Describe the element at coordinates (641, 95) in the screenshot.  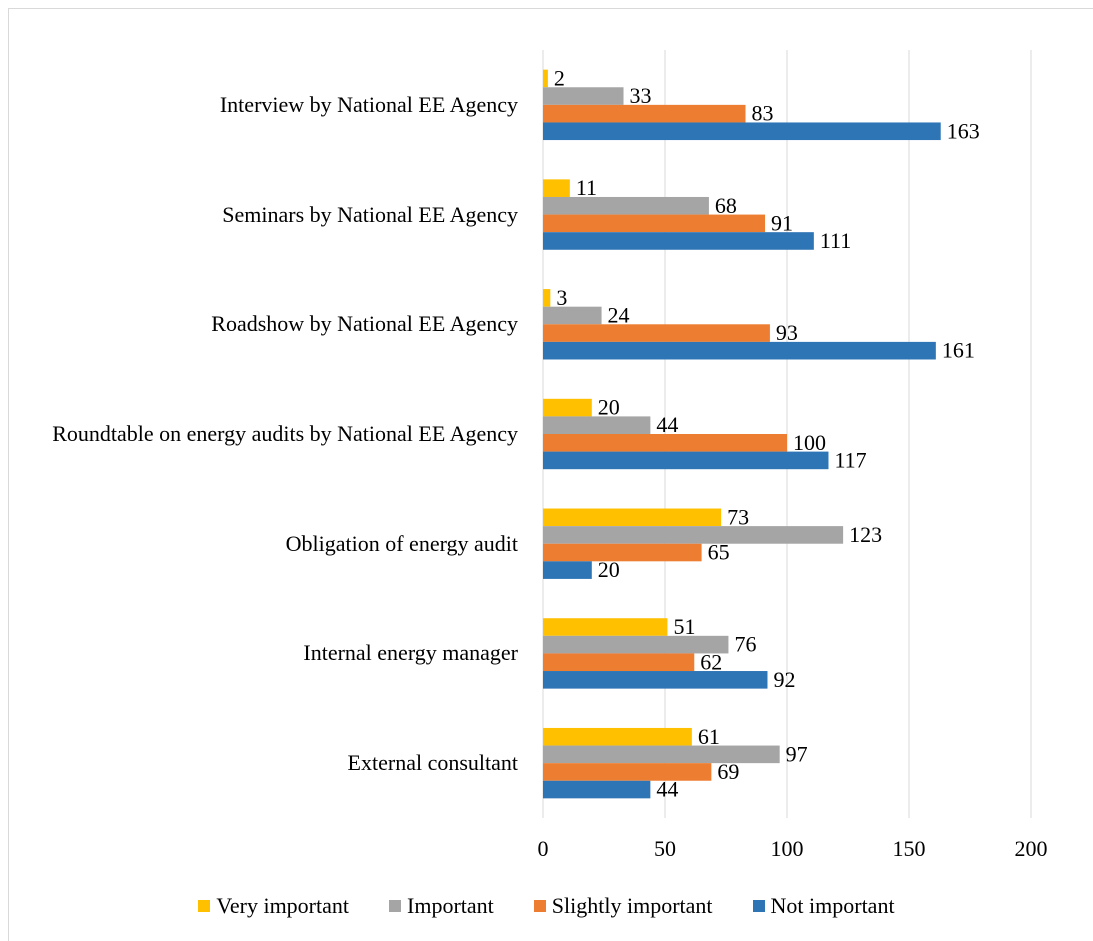
I see `value-label: 33` at that location.